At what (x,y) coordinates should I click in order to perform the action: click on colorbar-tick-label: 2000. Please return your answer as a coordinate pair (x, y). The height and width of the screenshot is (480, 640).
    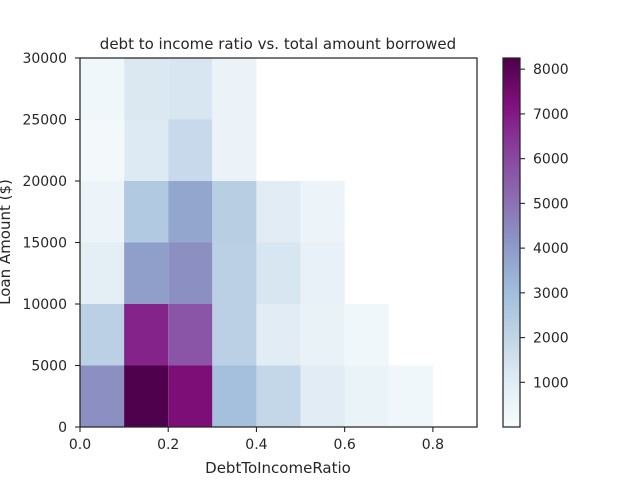
    Looking at the image, I should click on (551, 339).